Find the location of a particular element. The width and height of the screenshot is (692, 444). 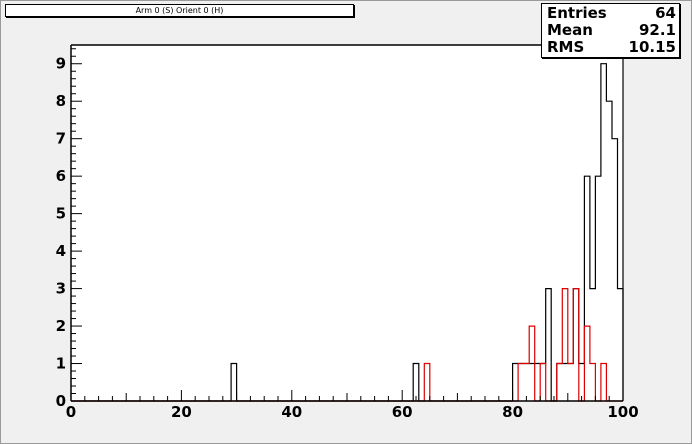

stat-value-rms: 10.15 is located at coordinates (652, 47).